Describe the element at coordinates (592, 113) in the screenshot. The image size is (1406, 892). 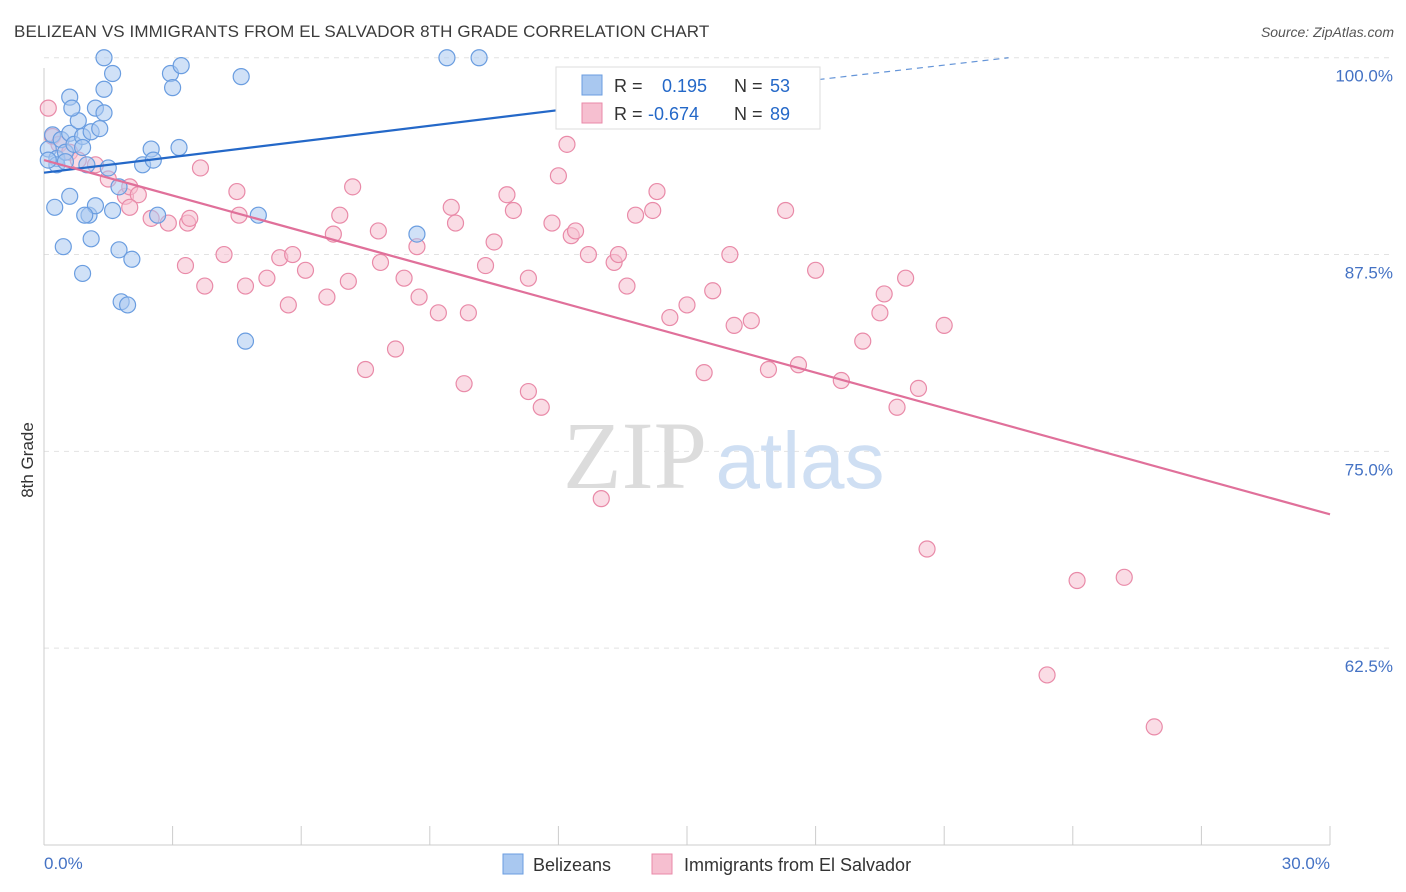
I see `stats-swatch-pink` at that location.